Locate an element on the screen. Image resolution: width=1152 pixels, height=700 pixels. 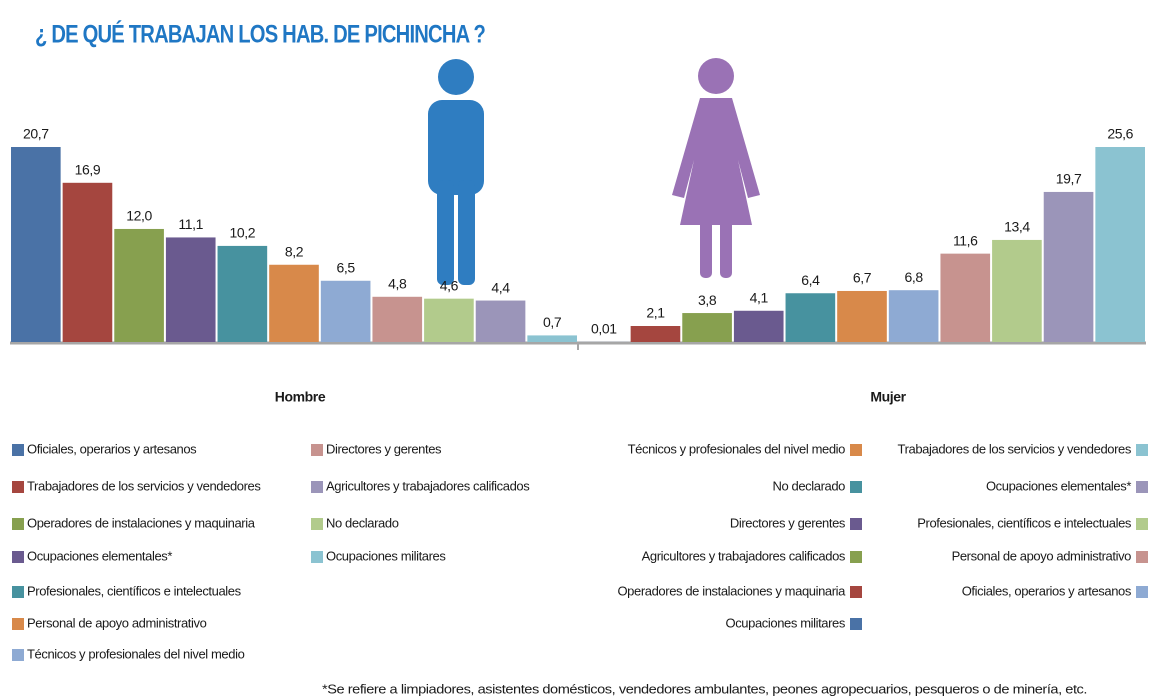
woman-icon is located at coordinates (716, 168).